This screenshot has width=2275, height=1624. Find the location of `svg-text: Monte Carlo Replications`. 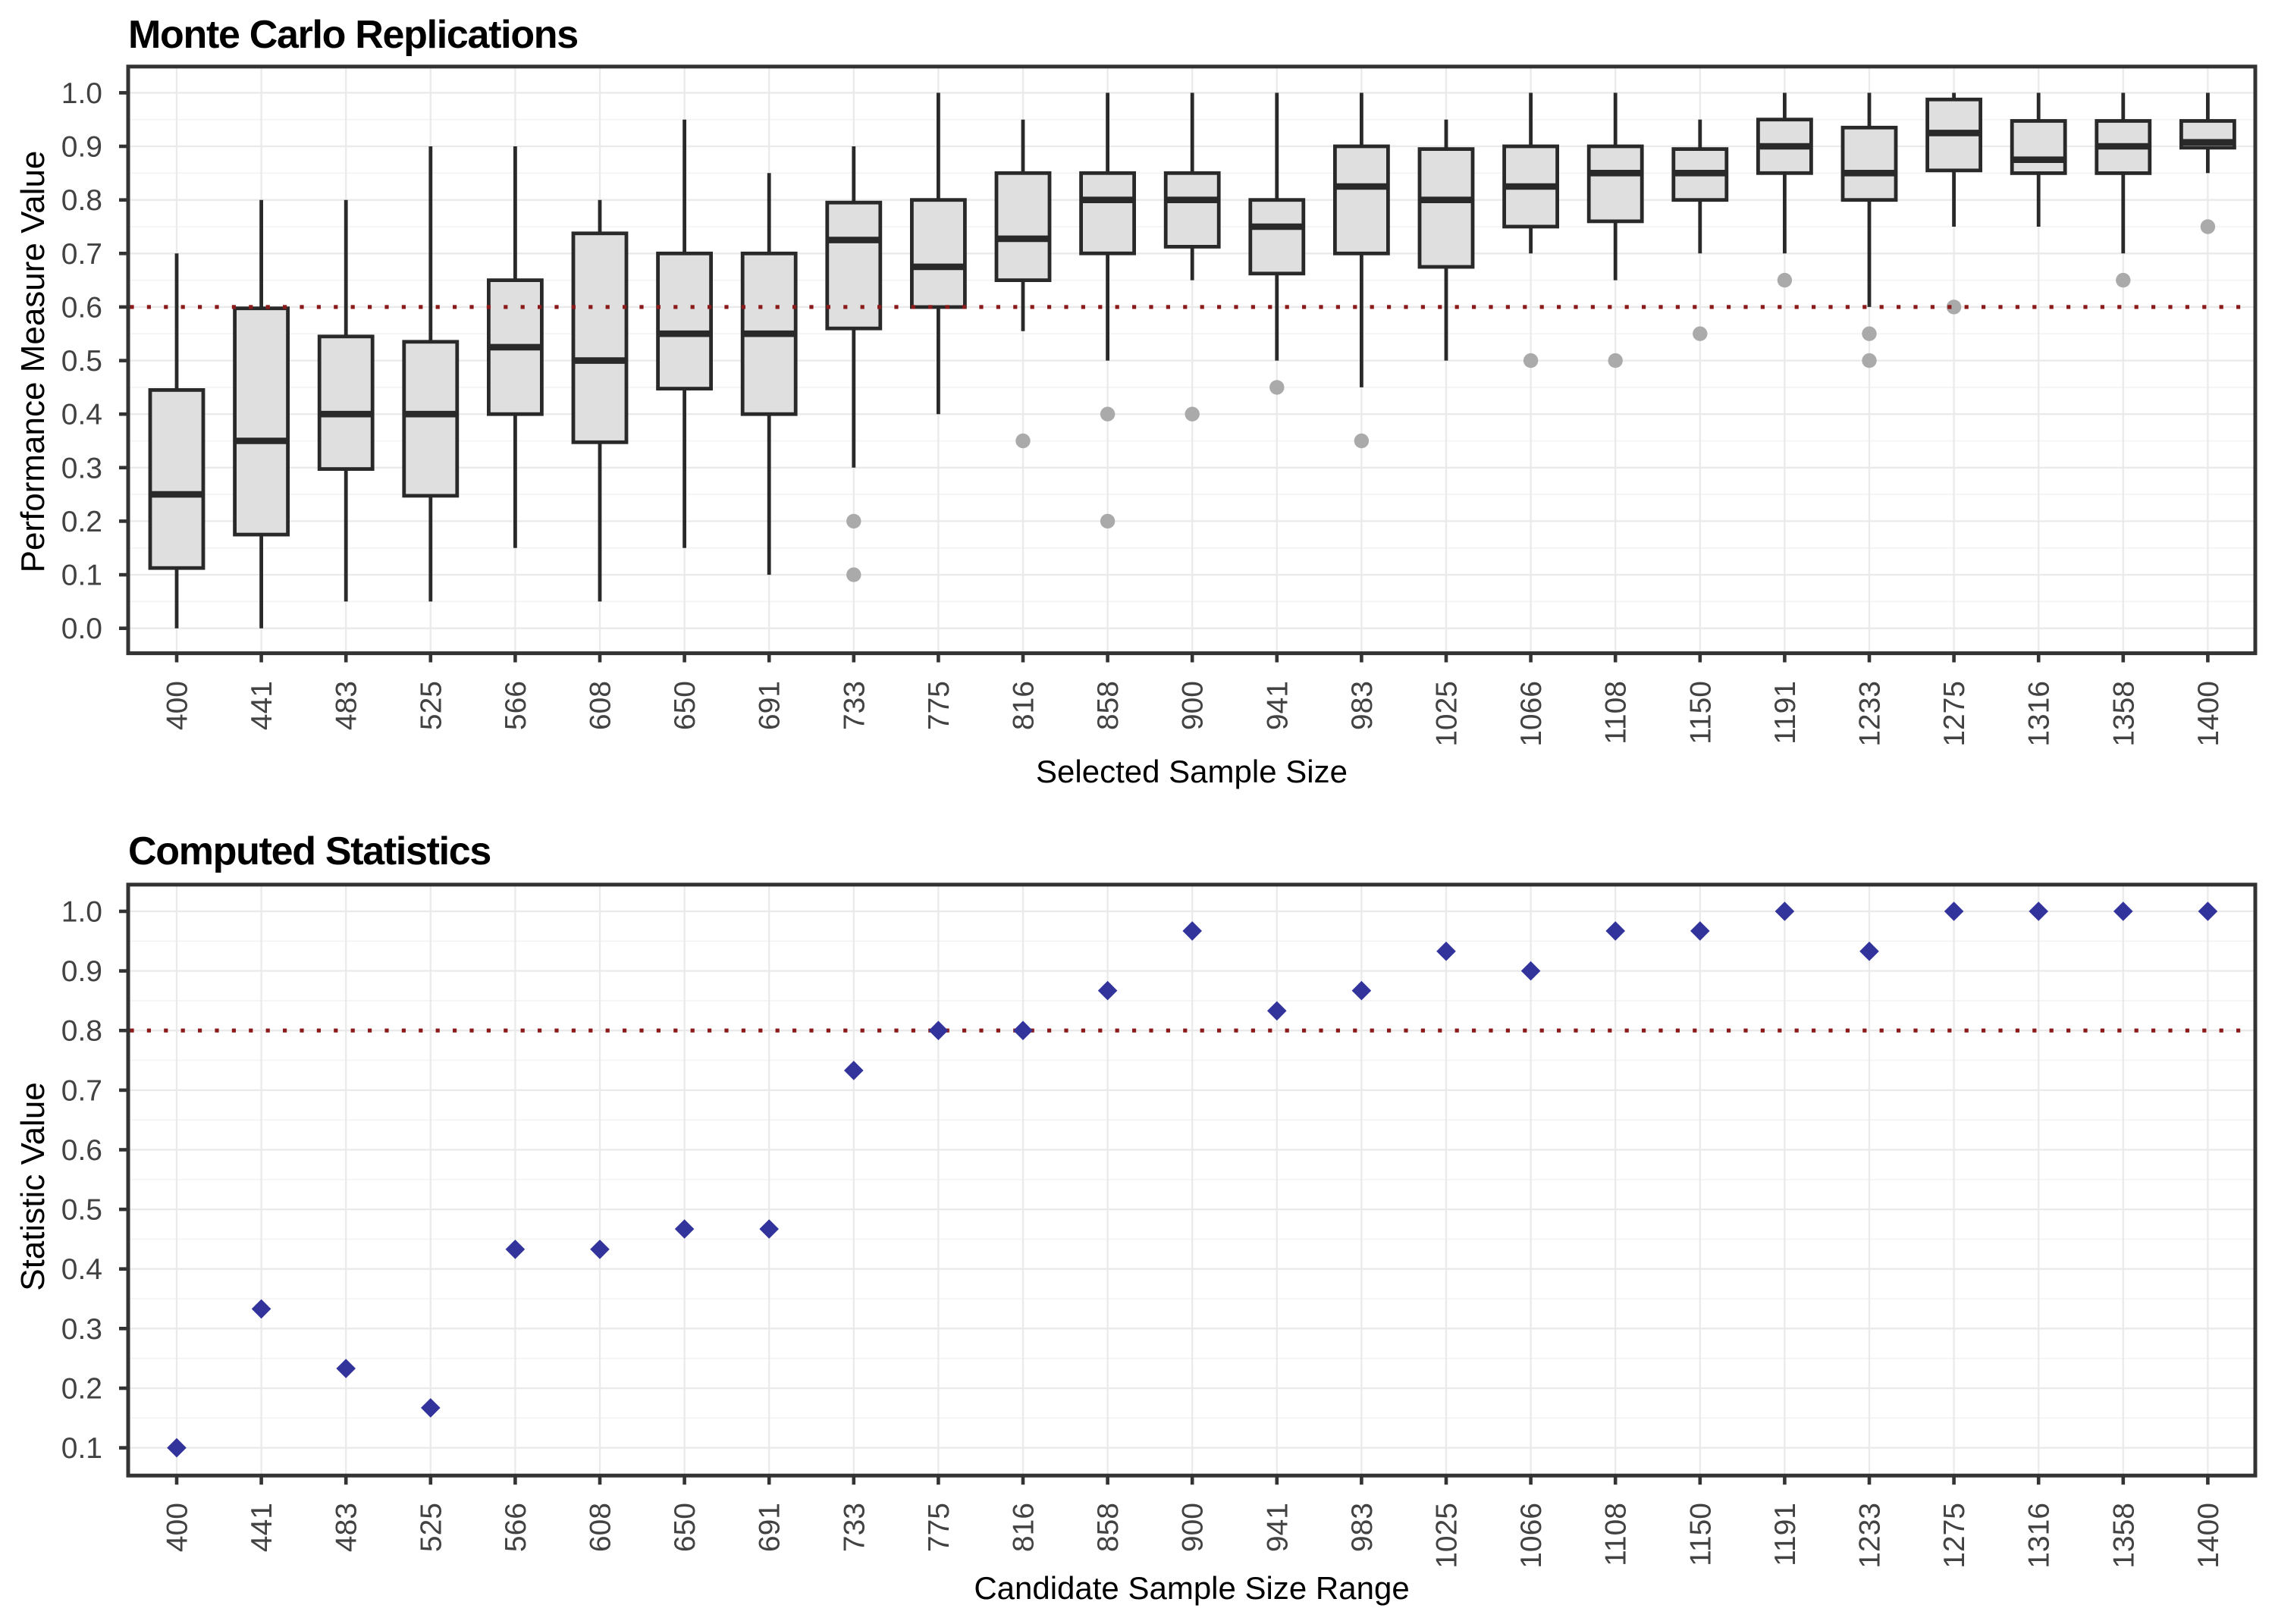

svg-text: Monte Carlo Replications is located at coordinates (353, 35).